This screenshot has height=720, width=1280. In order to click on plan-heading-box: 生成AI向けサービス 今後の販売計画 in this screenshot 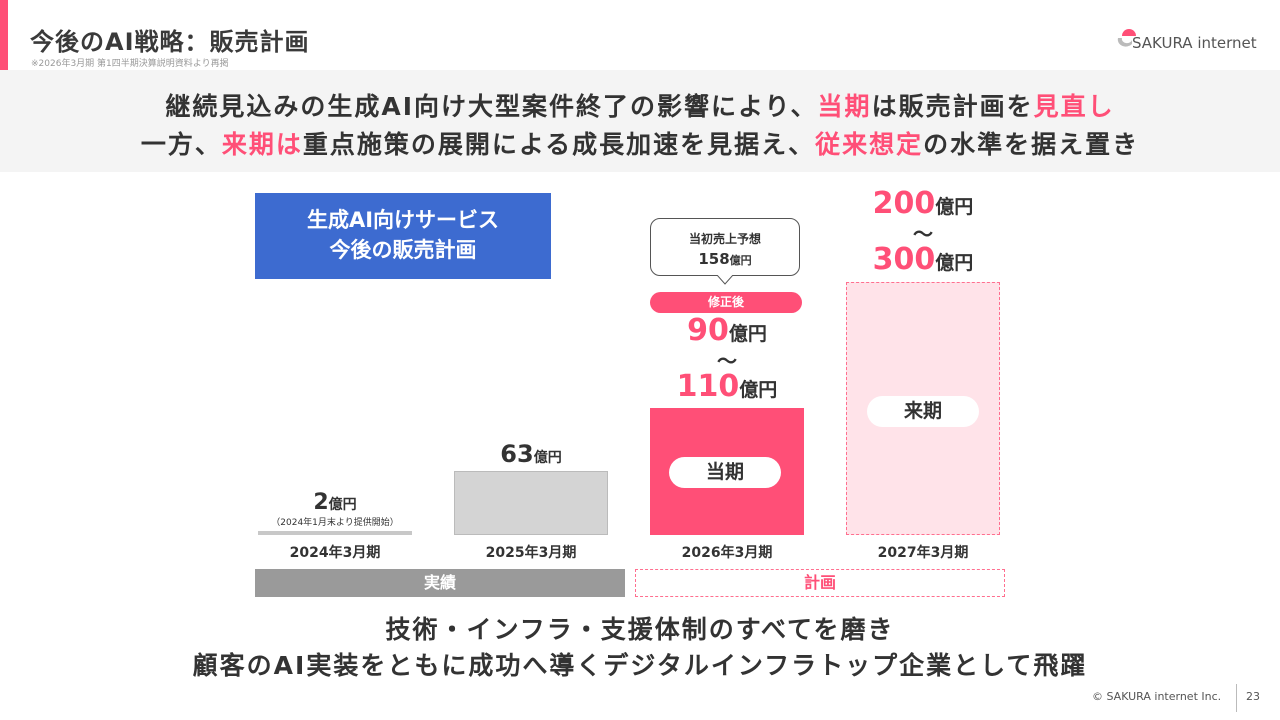, I will do `click(403, 236)`.